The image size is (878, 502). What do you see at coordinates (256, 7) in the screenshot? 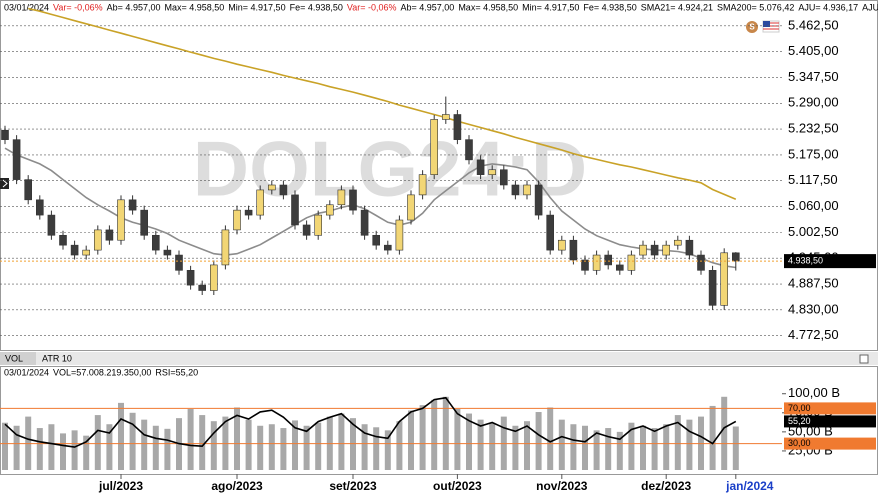
I see `header-item: Min= 4.917,50` at bounding box center [256, 7].